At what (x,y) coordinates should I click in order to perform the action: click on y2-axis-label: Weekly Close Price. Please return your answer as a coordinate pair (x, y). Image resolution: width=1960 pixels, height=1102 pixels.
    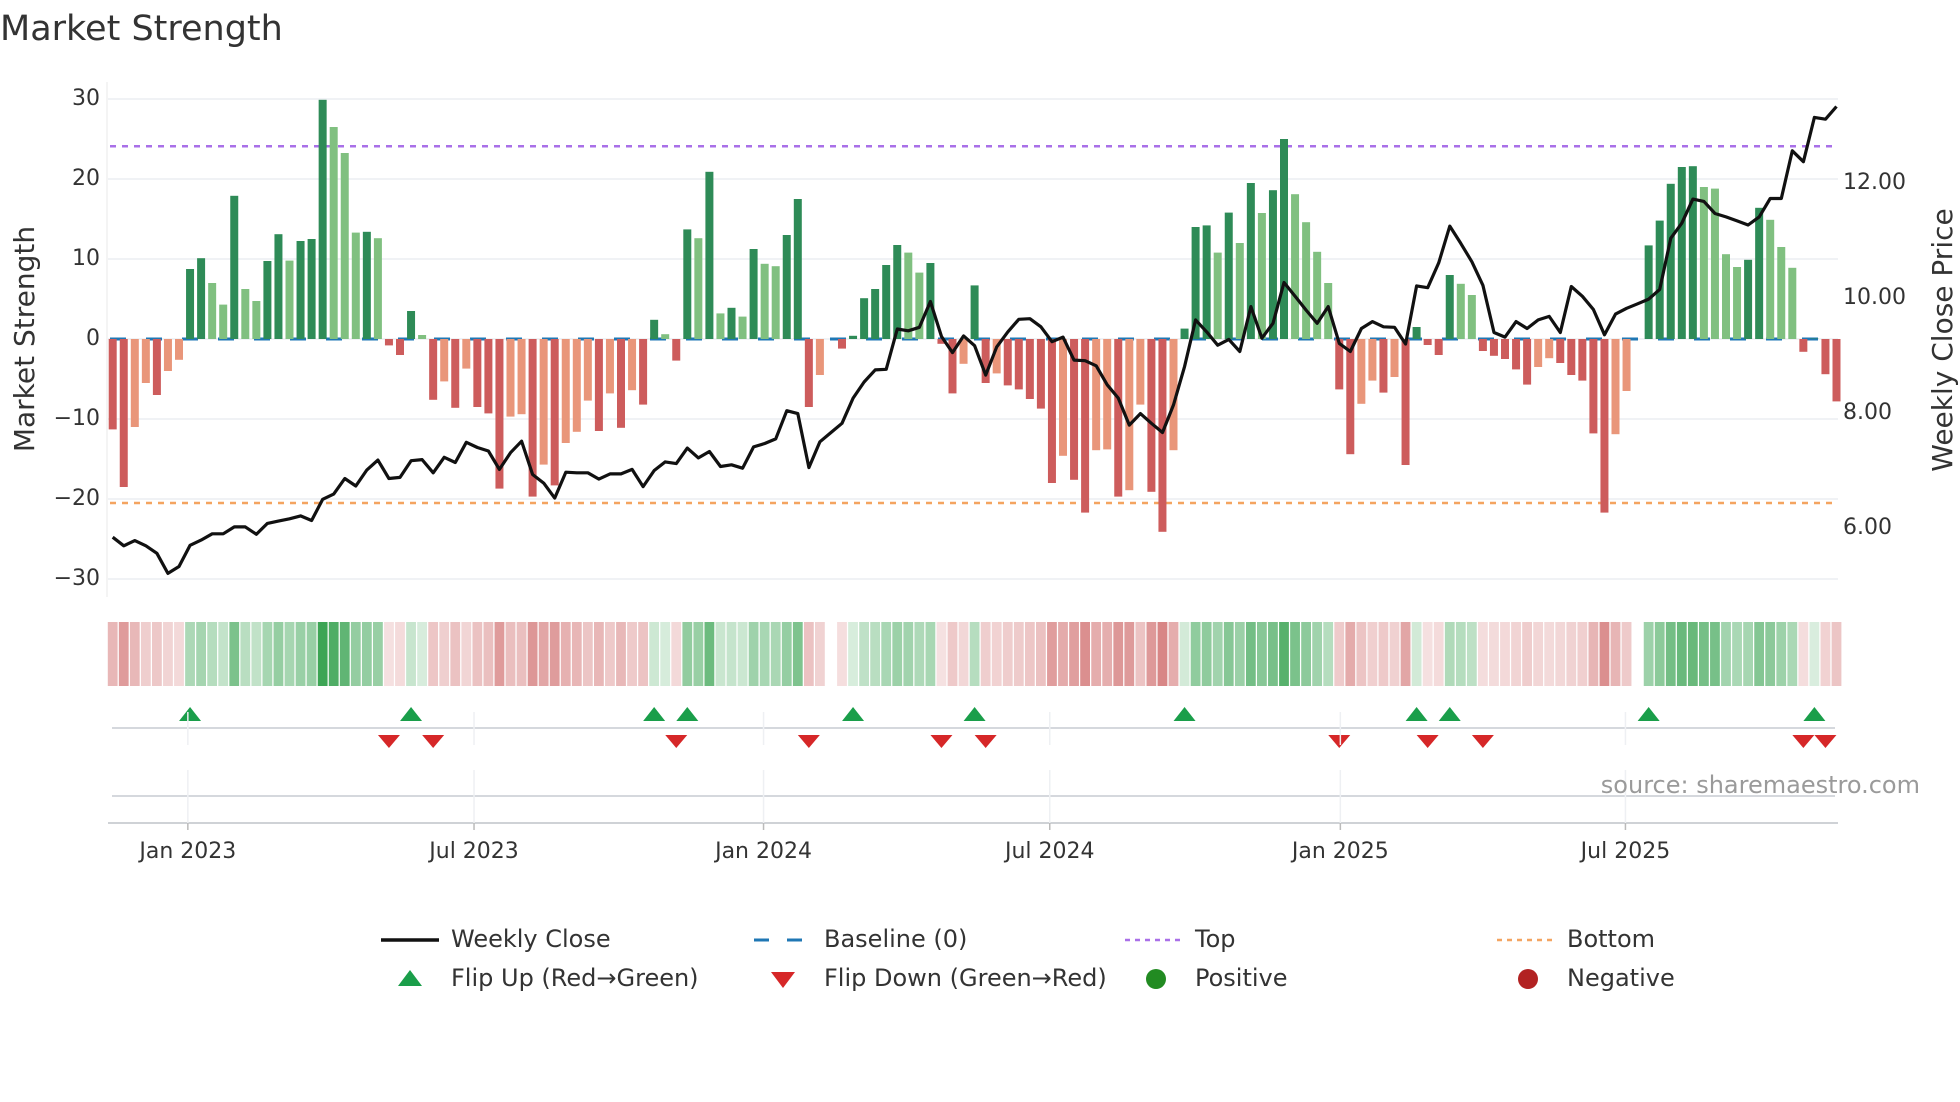
    Looking at the image, I should click on (1942, 339).